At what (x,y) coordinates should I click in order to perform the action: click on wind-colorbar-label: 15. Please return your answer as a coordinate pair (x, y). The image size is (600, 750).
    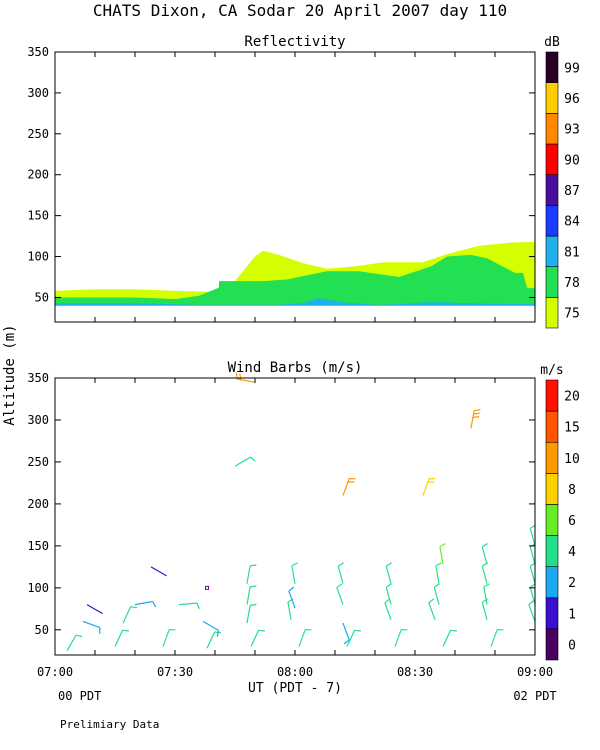
    Looking at the image, I should click on (572, 428).